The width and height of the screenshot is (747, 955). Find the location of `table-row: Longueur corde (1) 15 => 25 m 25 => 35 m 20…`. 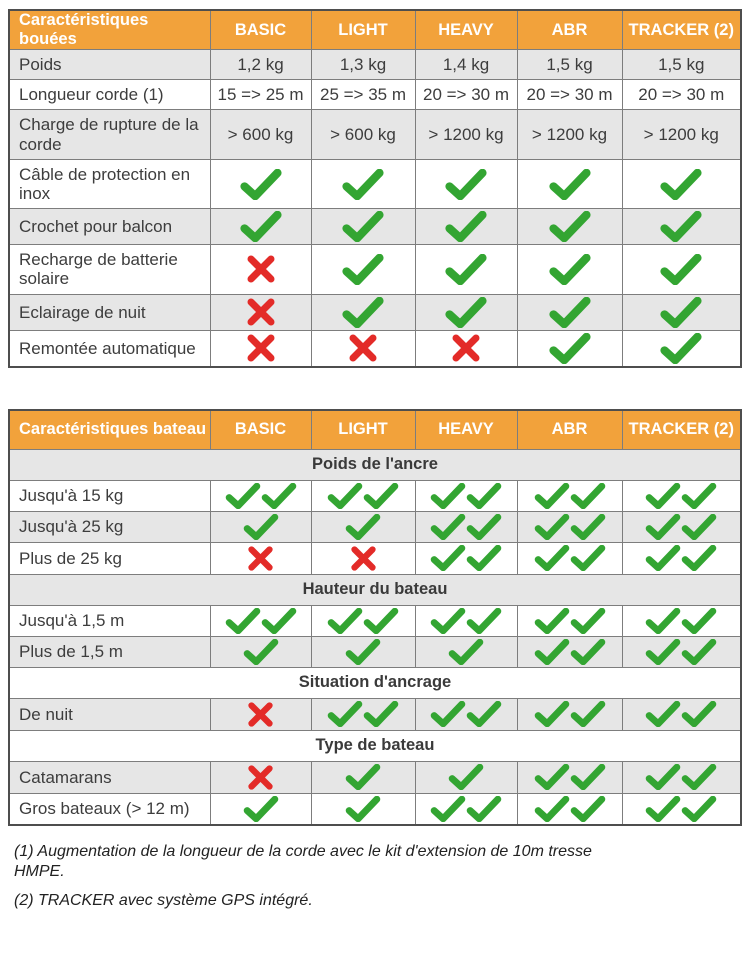

table-row: Longueur corde (1) 15 => 25 m 25 => 35 m 20… is located at coordinates (375, 95).